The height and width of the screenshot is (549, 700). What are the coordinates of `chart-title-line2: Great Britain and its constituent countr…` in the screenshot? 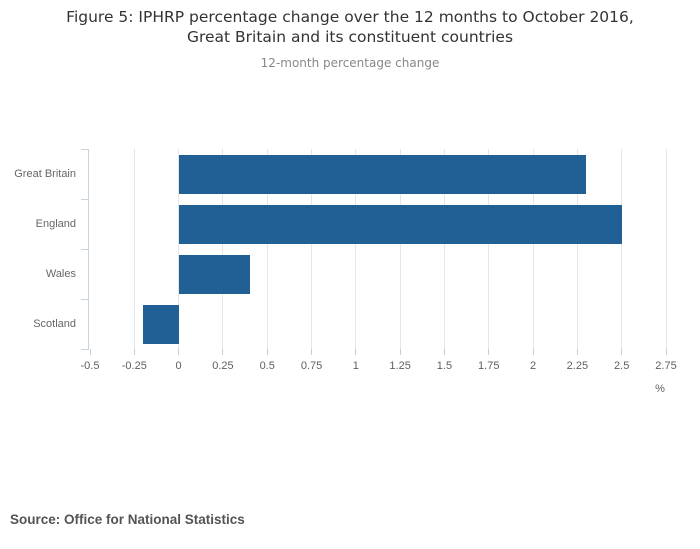 It's located at (350, 37).